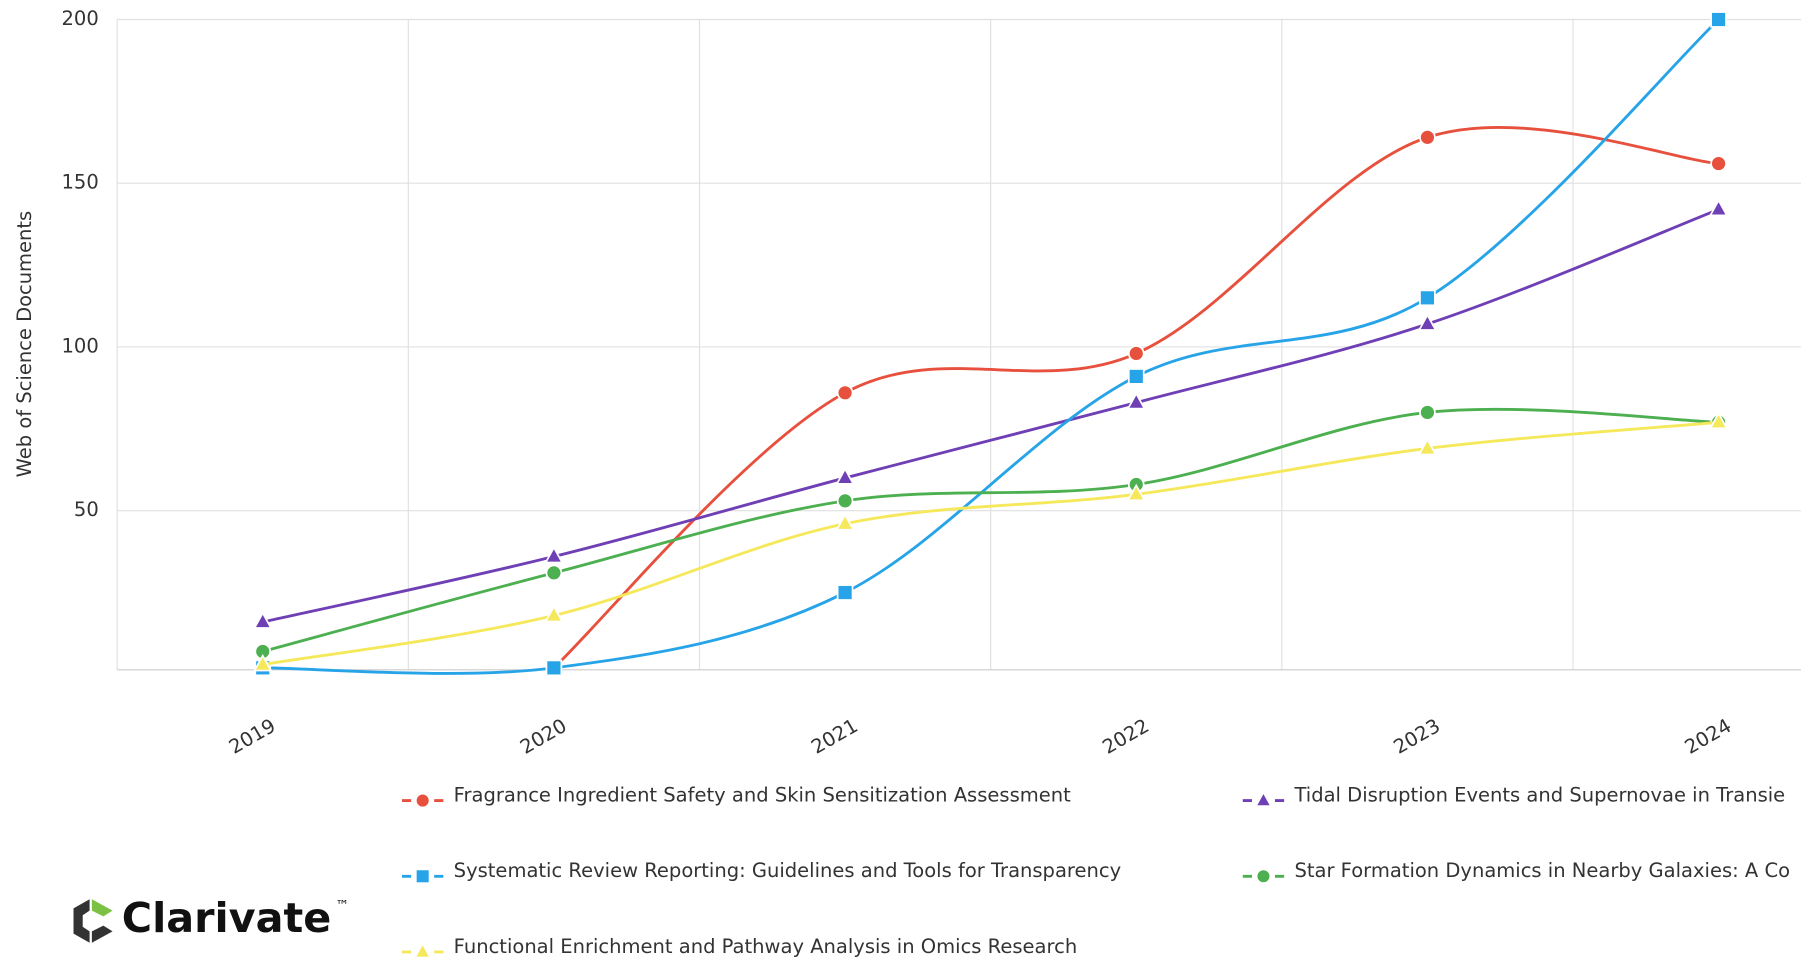  I want to click on x-tick-label: 2023, so click(1417, 736).